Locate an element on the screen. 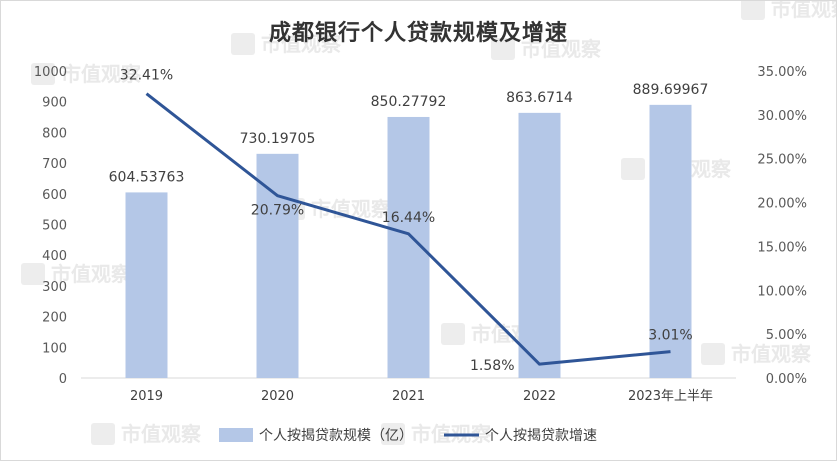 The height and width of the screenshot is (461, 837). bar-data-label: 889.69967 is located at coordinates (671, 90).